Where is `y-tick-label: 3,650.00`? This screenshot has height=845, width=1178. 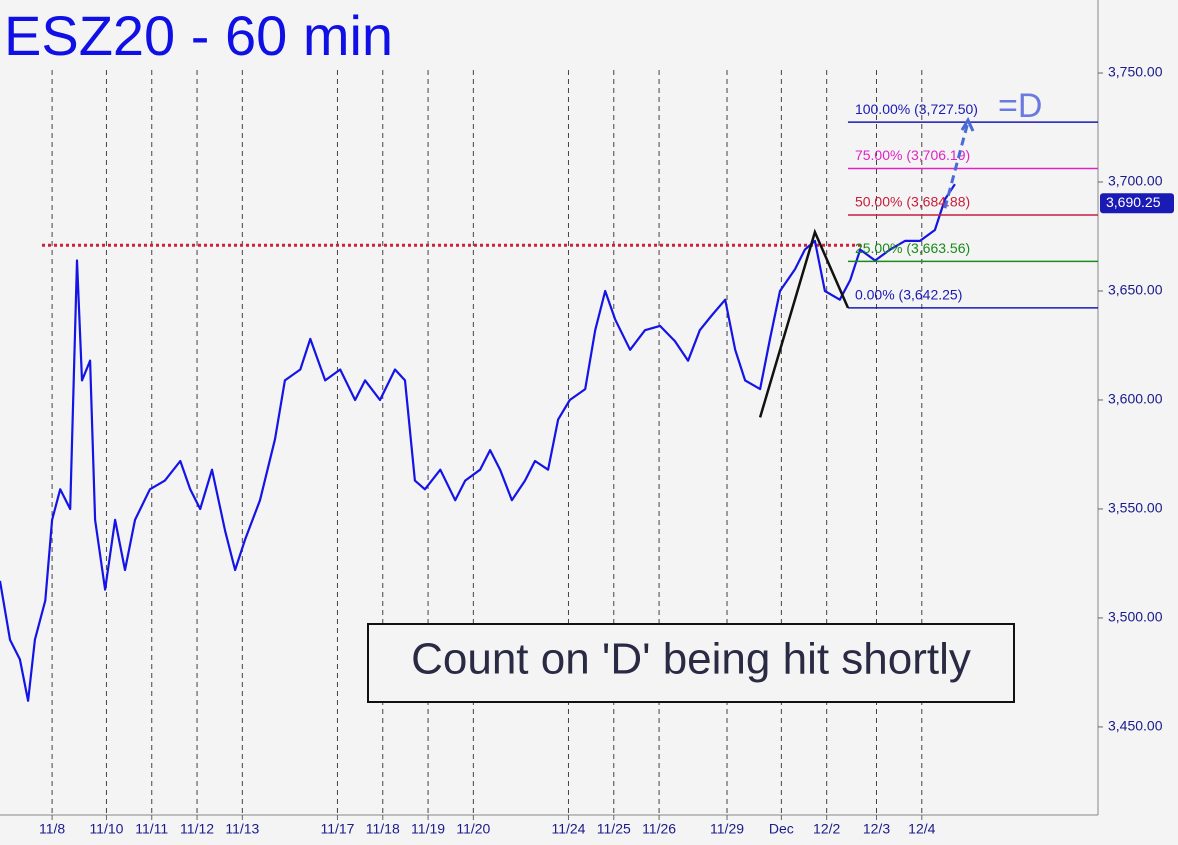
y-tick-label: 3,650.00 is located at coordinates (1135, 290).